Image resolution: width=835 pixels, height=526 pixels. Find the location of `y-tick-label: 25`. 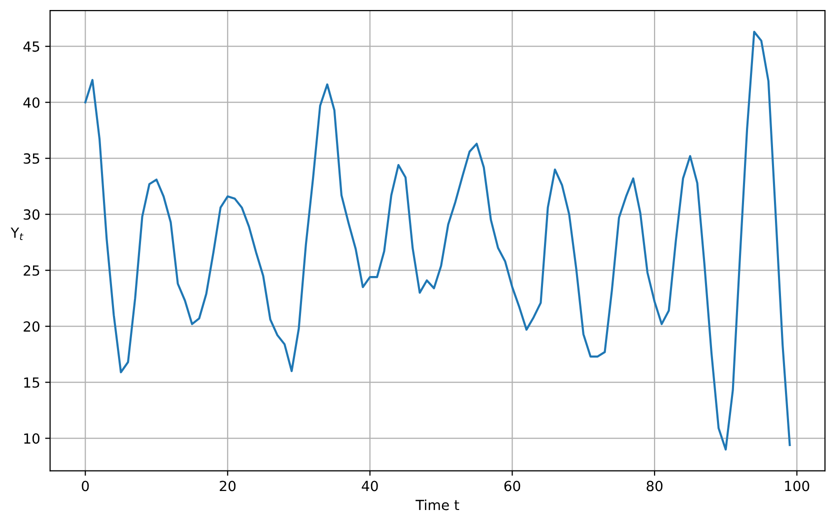

y-tick-label: 25 is located at coordinates (32, 270).